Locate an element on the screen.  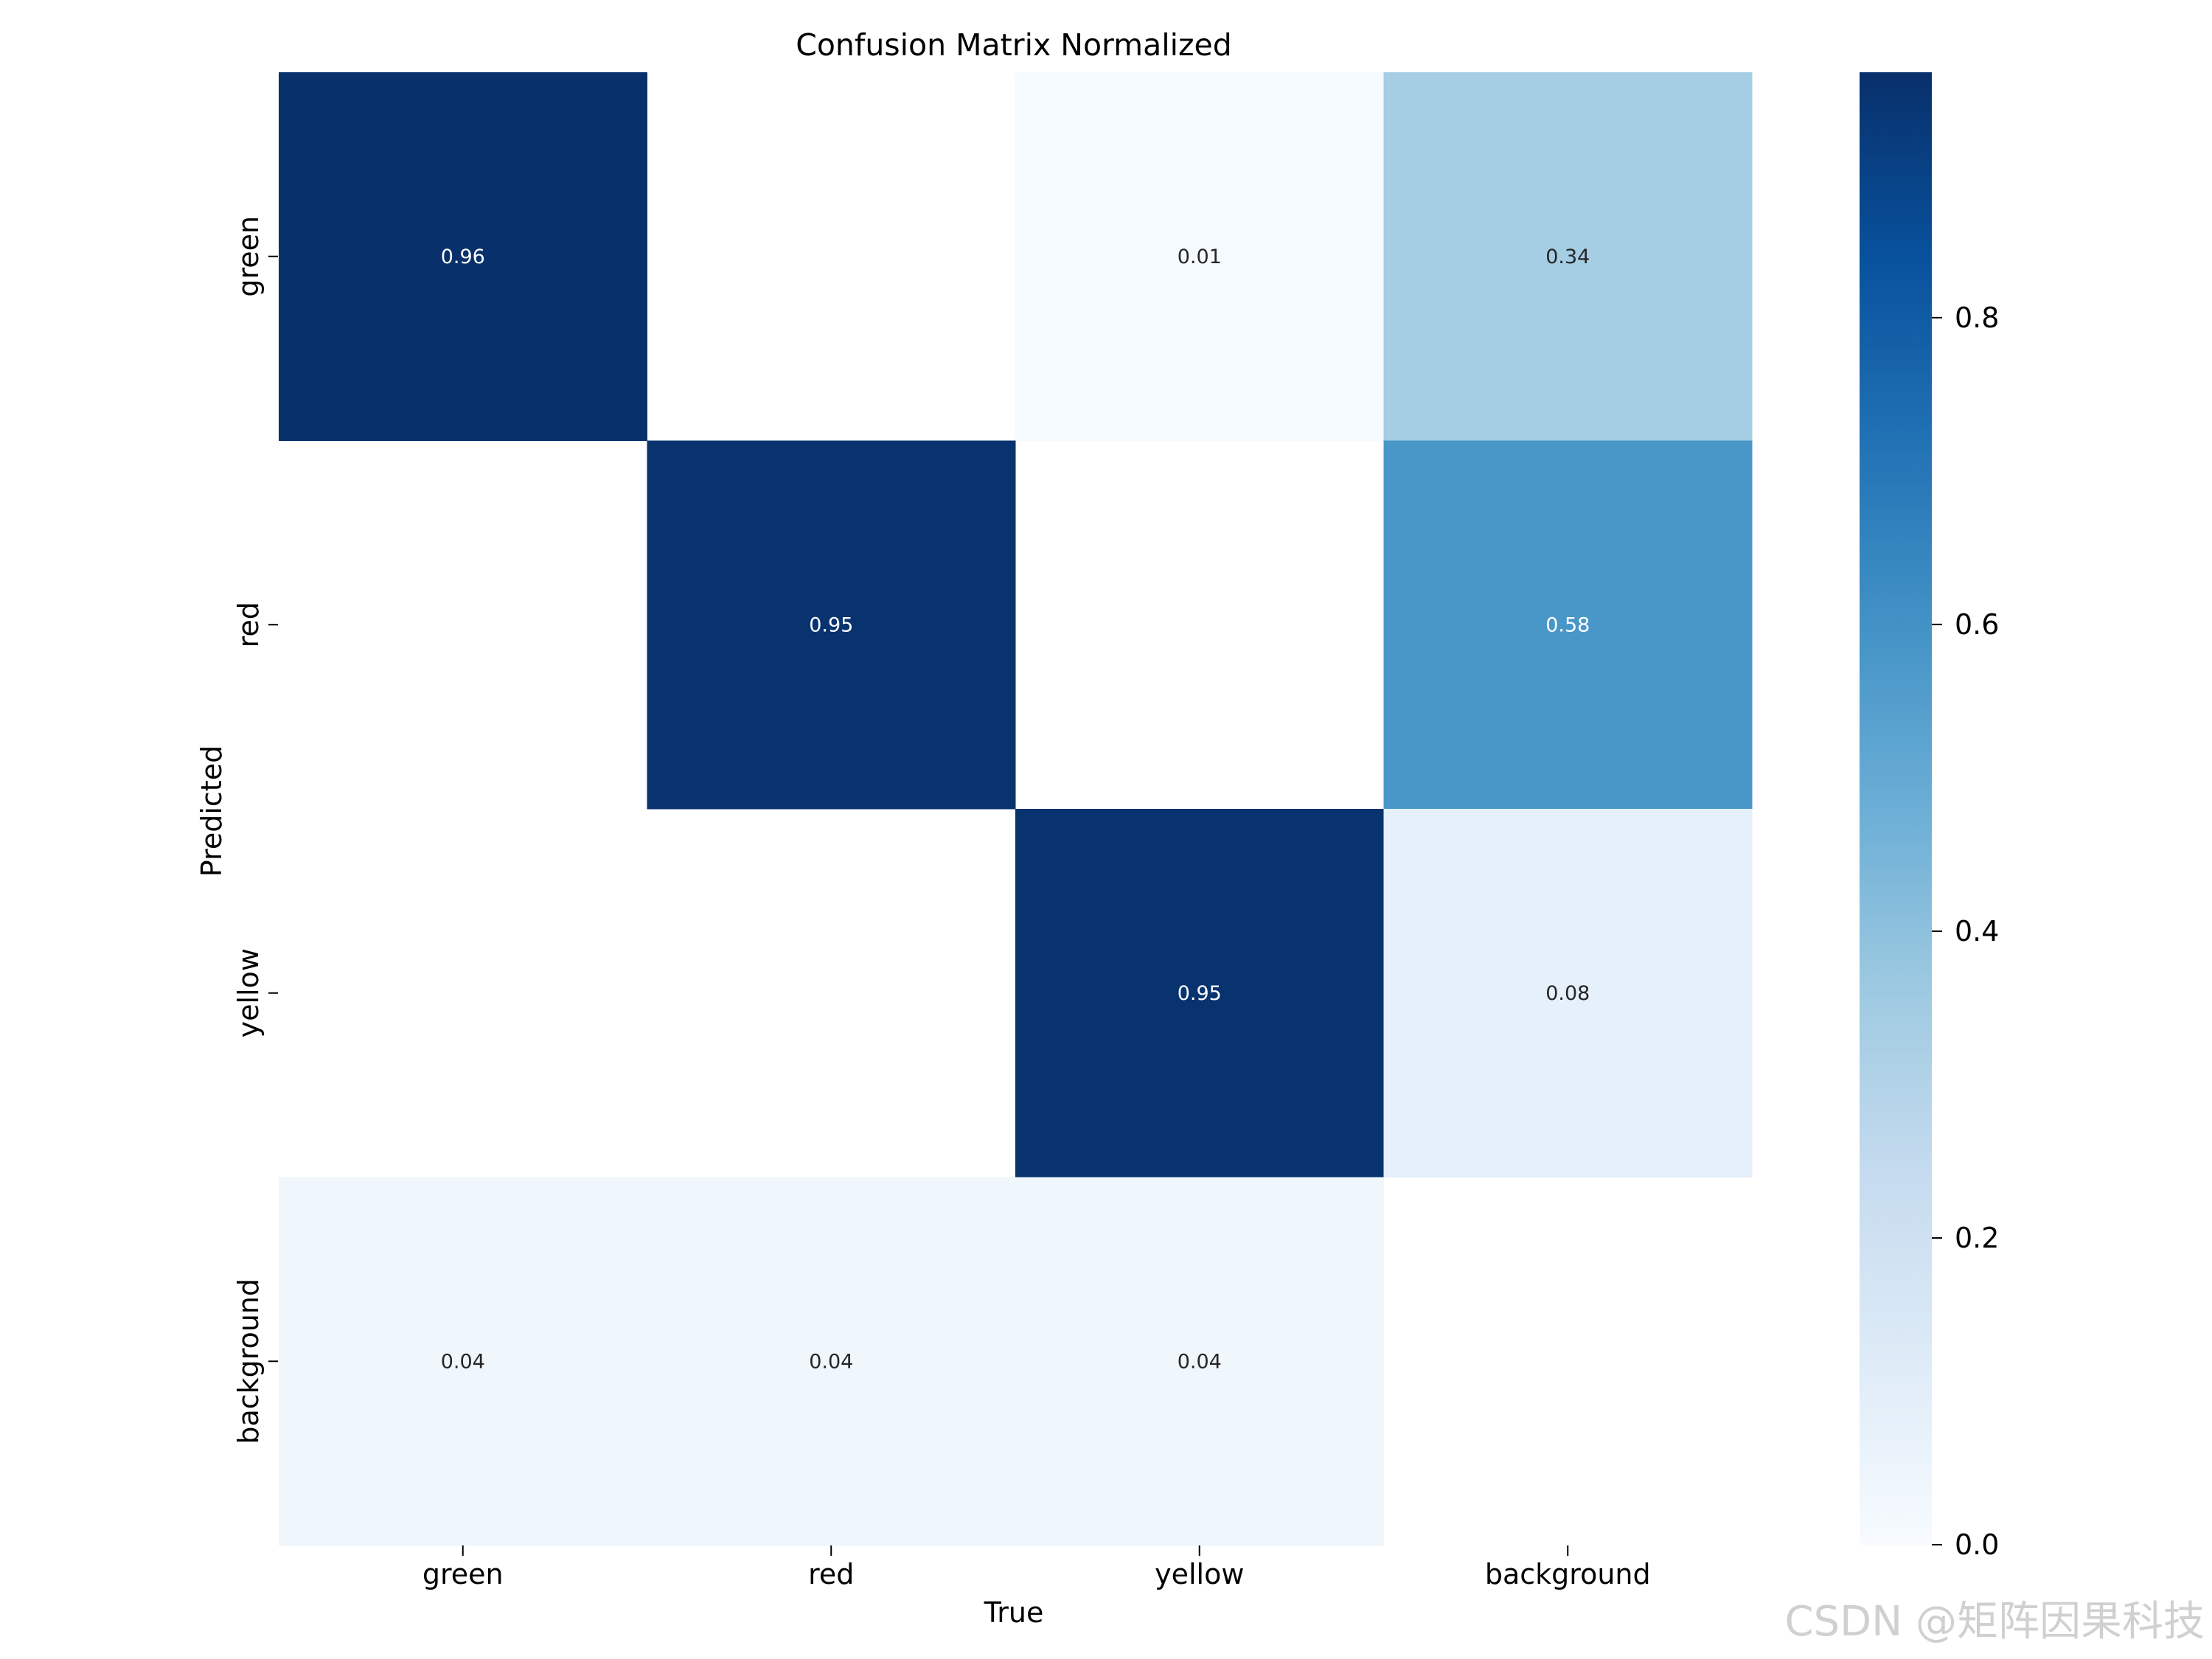
cell-background-red is located at coordinates (831, 1361).